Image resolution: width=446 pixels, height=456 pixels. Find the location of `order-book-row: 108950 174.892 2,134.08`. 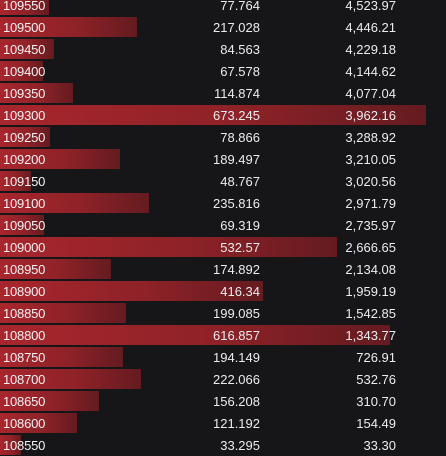

order-book-row: 108950 174.892 2,134.08 is located at coordinates (223, 269).